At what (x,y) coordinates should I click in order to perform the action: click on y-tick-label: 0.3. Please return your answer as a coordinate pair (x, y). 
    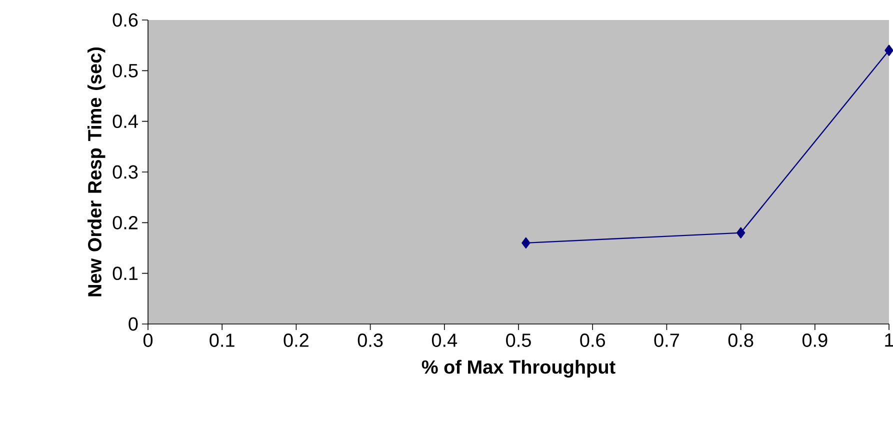
    Looking at the image, I should click on (125, 172).